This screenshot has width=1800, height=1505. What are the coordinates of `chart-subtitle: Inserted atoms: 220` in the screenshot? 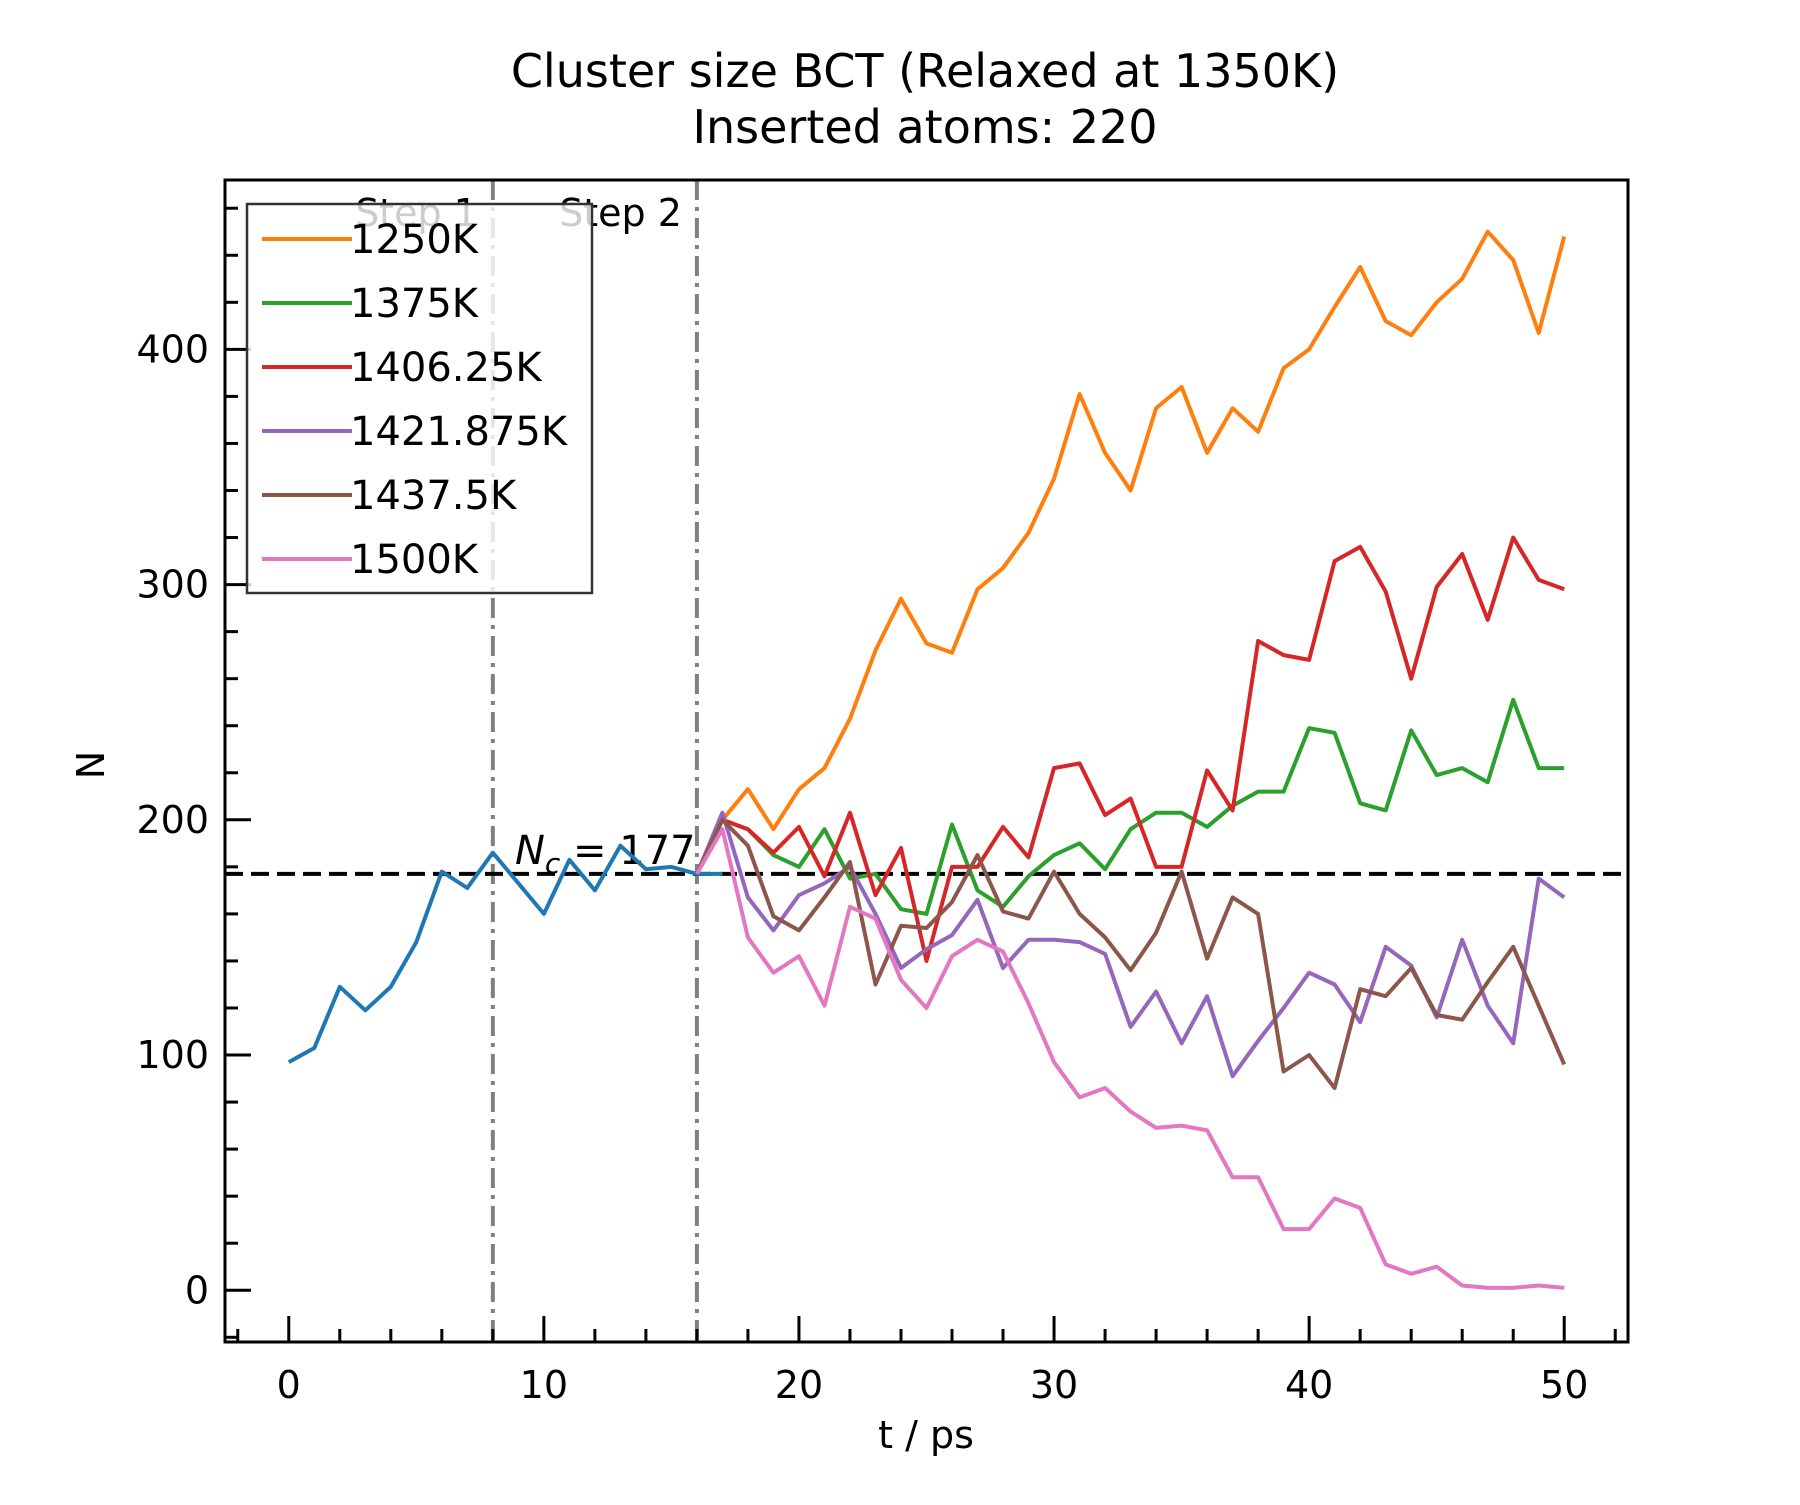 It's located at (924, 127).